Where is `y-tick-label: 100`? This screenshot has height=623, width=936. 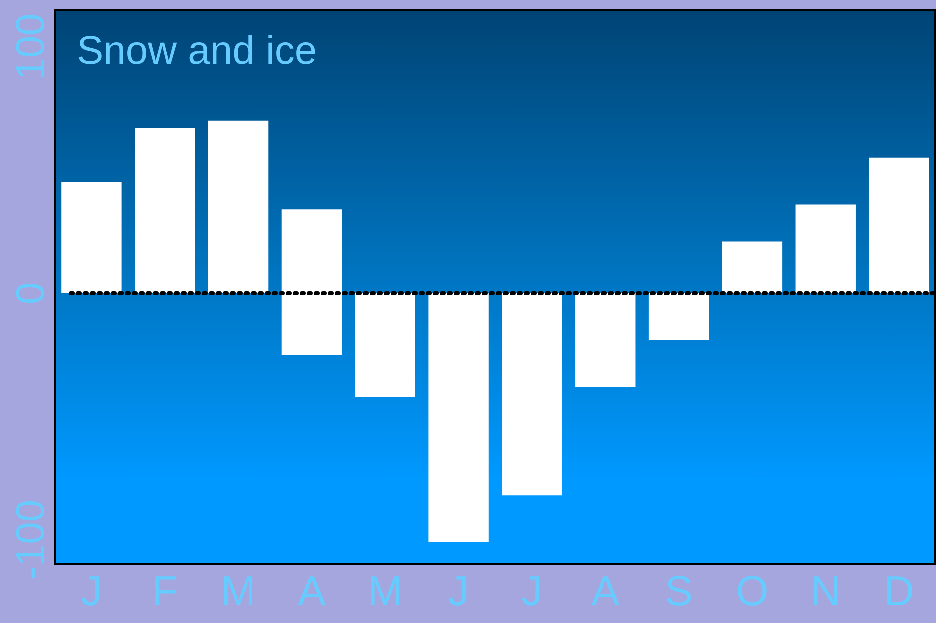 y-tick-label: 100 is located at coordinates (31, 47).